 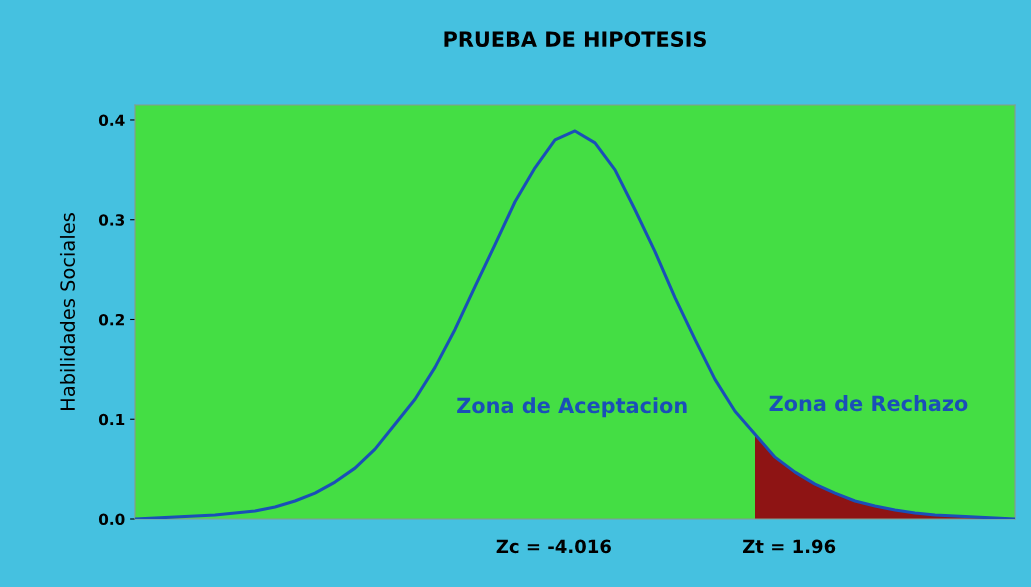 I want to click on y-tick-label: 0.0, so click(x=111, y=519).